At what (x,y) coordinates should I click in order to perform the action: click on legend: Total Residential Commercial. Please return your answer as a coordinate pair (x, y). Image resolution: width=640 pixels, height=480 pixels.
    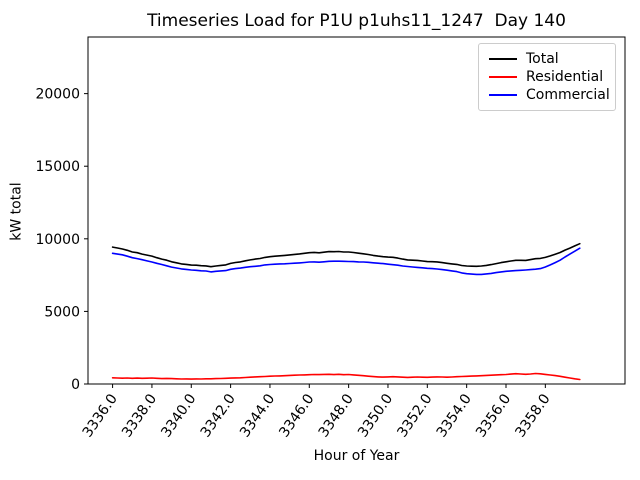
    Looking at the image, I should click on (547, 77).